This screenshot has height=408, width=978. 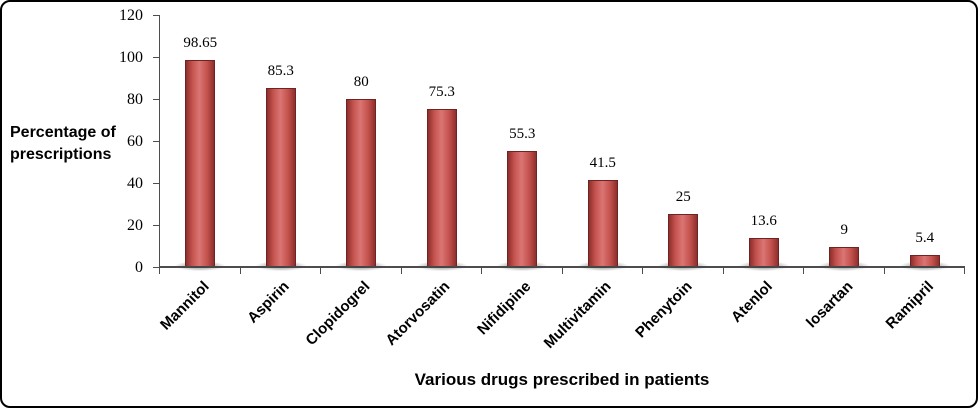 What do you see at coordinates (663, 310) in the screenshot?
I see `x-category-label: Phenytoin` at bounding box center [663, 310].